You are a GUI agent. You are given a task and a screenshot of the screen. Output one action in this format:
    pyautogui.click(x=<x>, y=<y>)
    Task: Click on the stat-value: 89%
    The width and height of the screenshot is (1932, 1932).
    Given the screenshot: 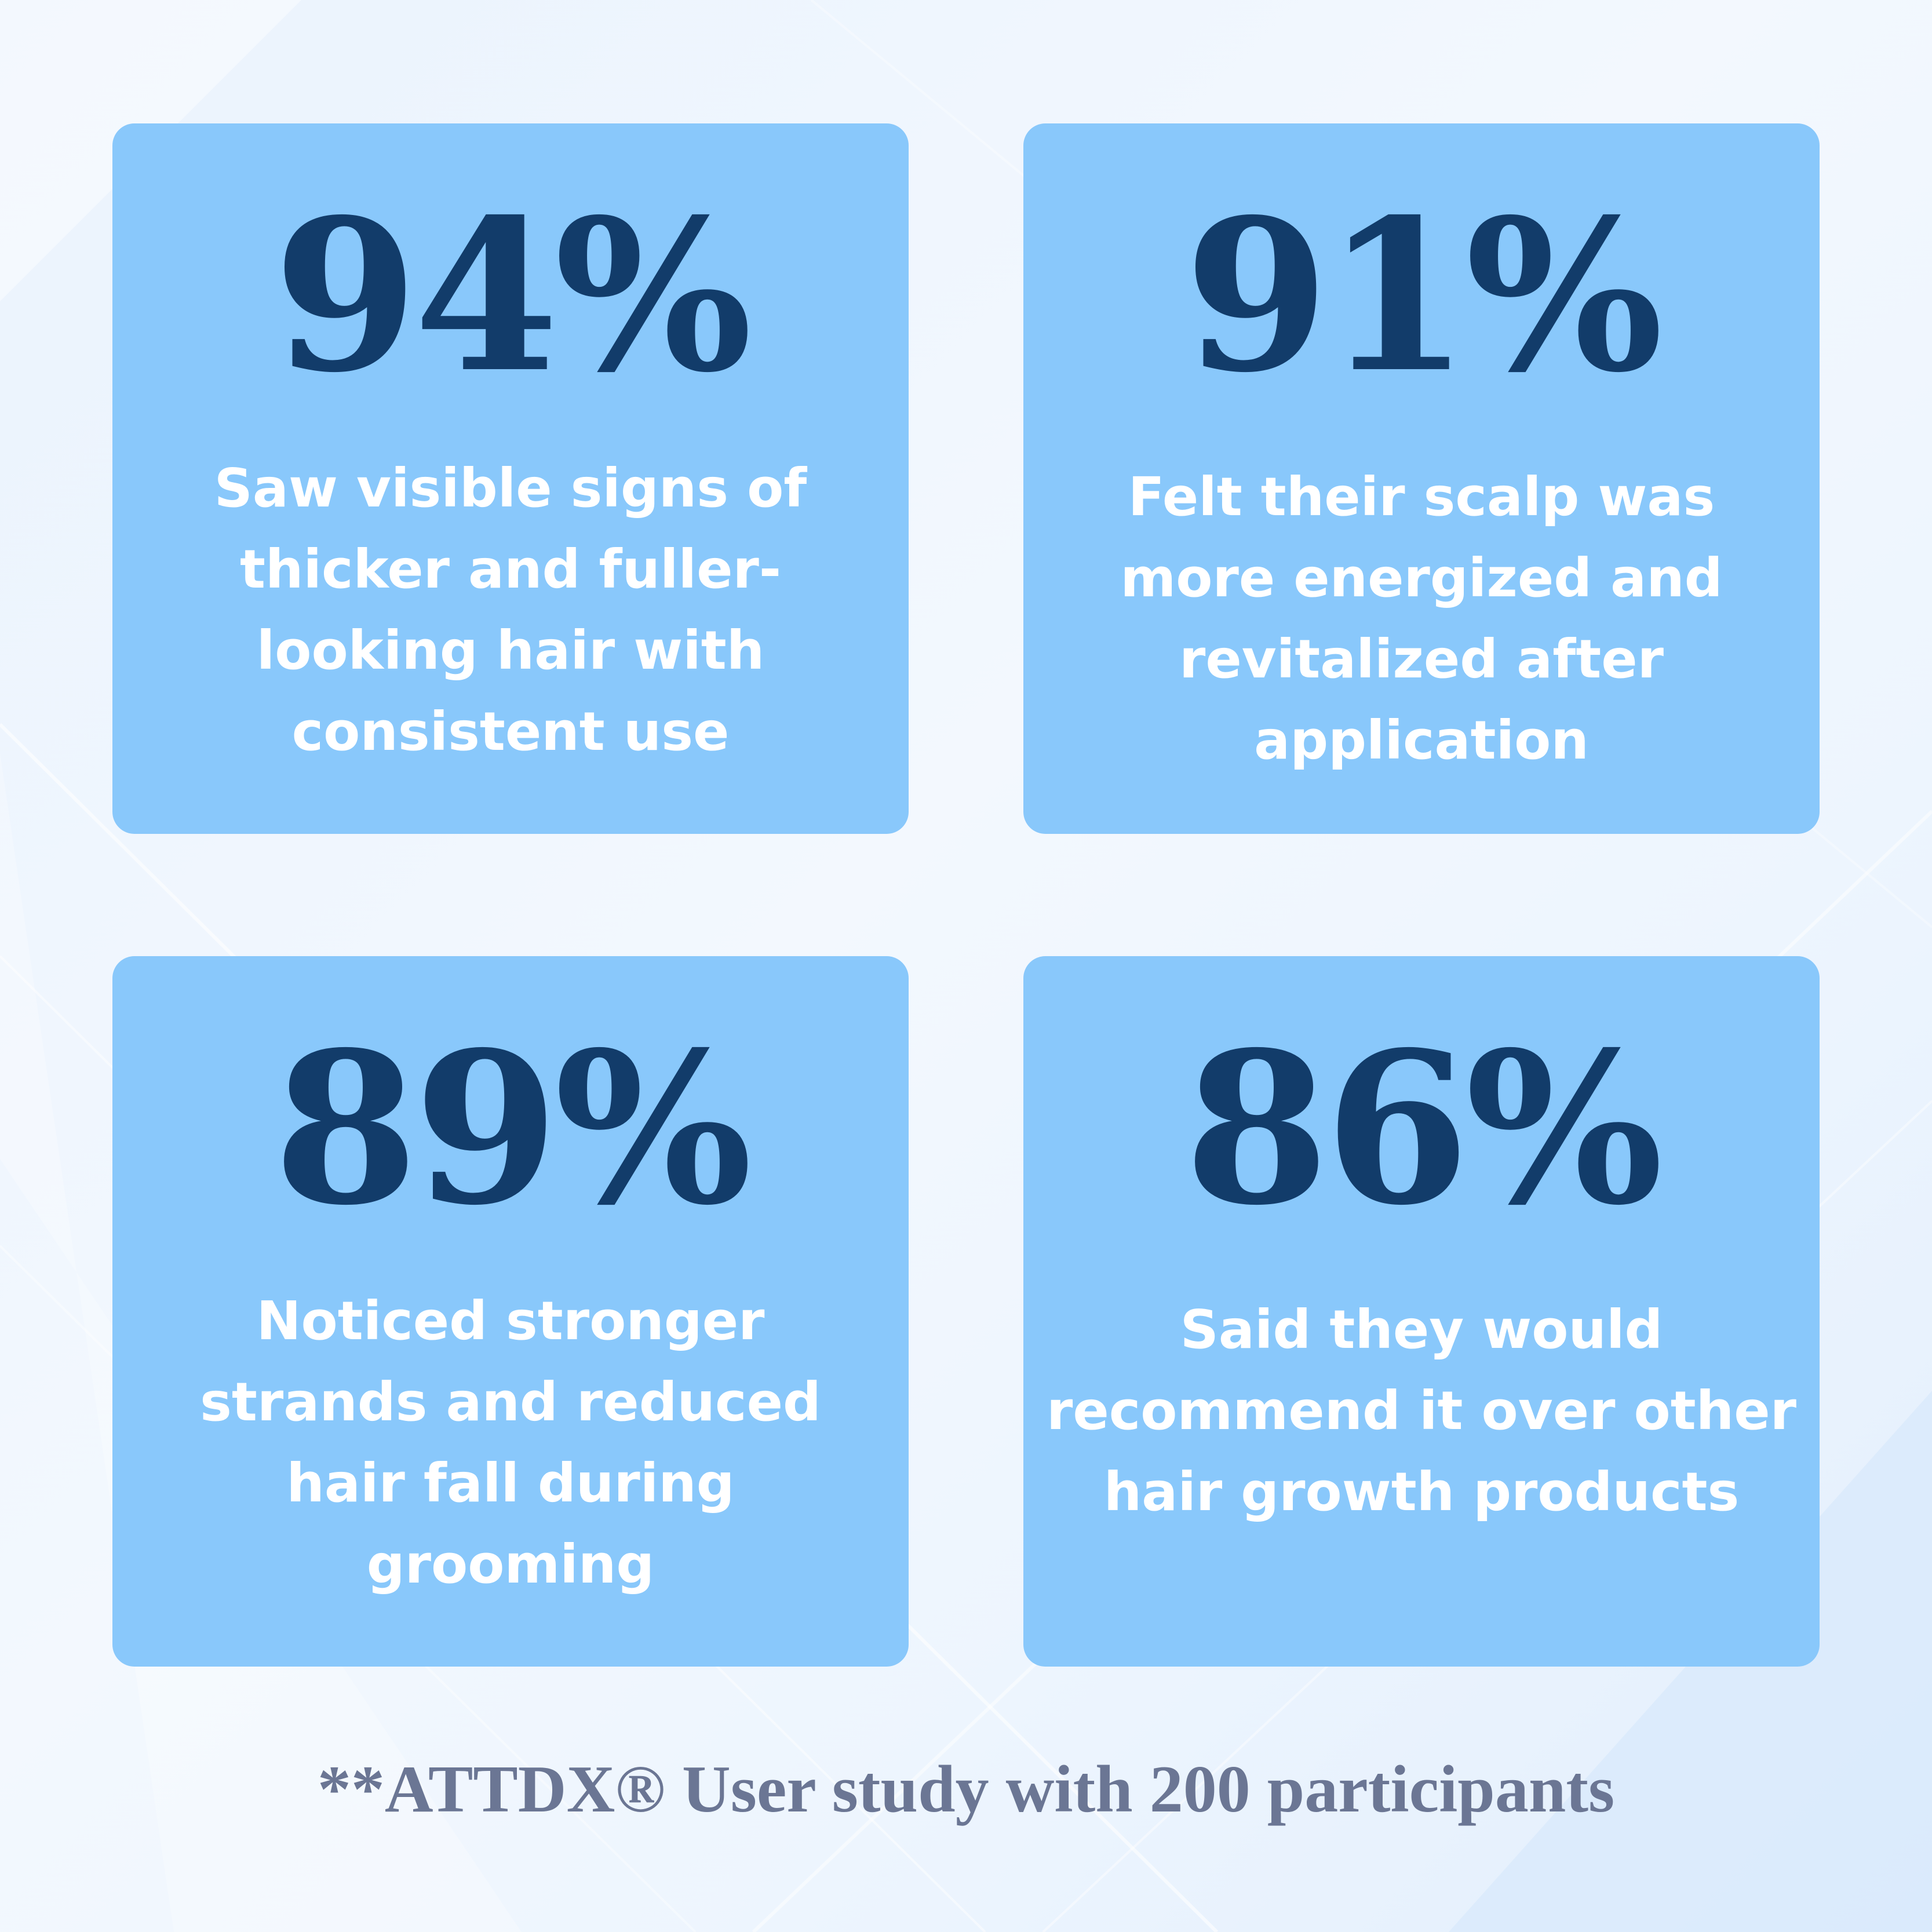 What is the action you would take?
    pyautogui.click(x=512, y=1129)
    